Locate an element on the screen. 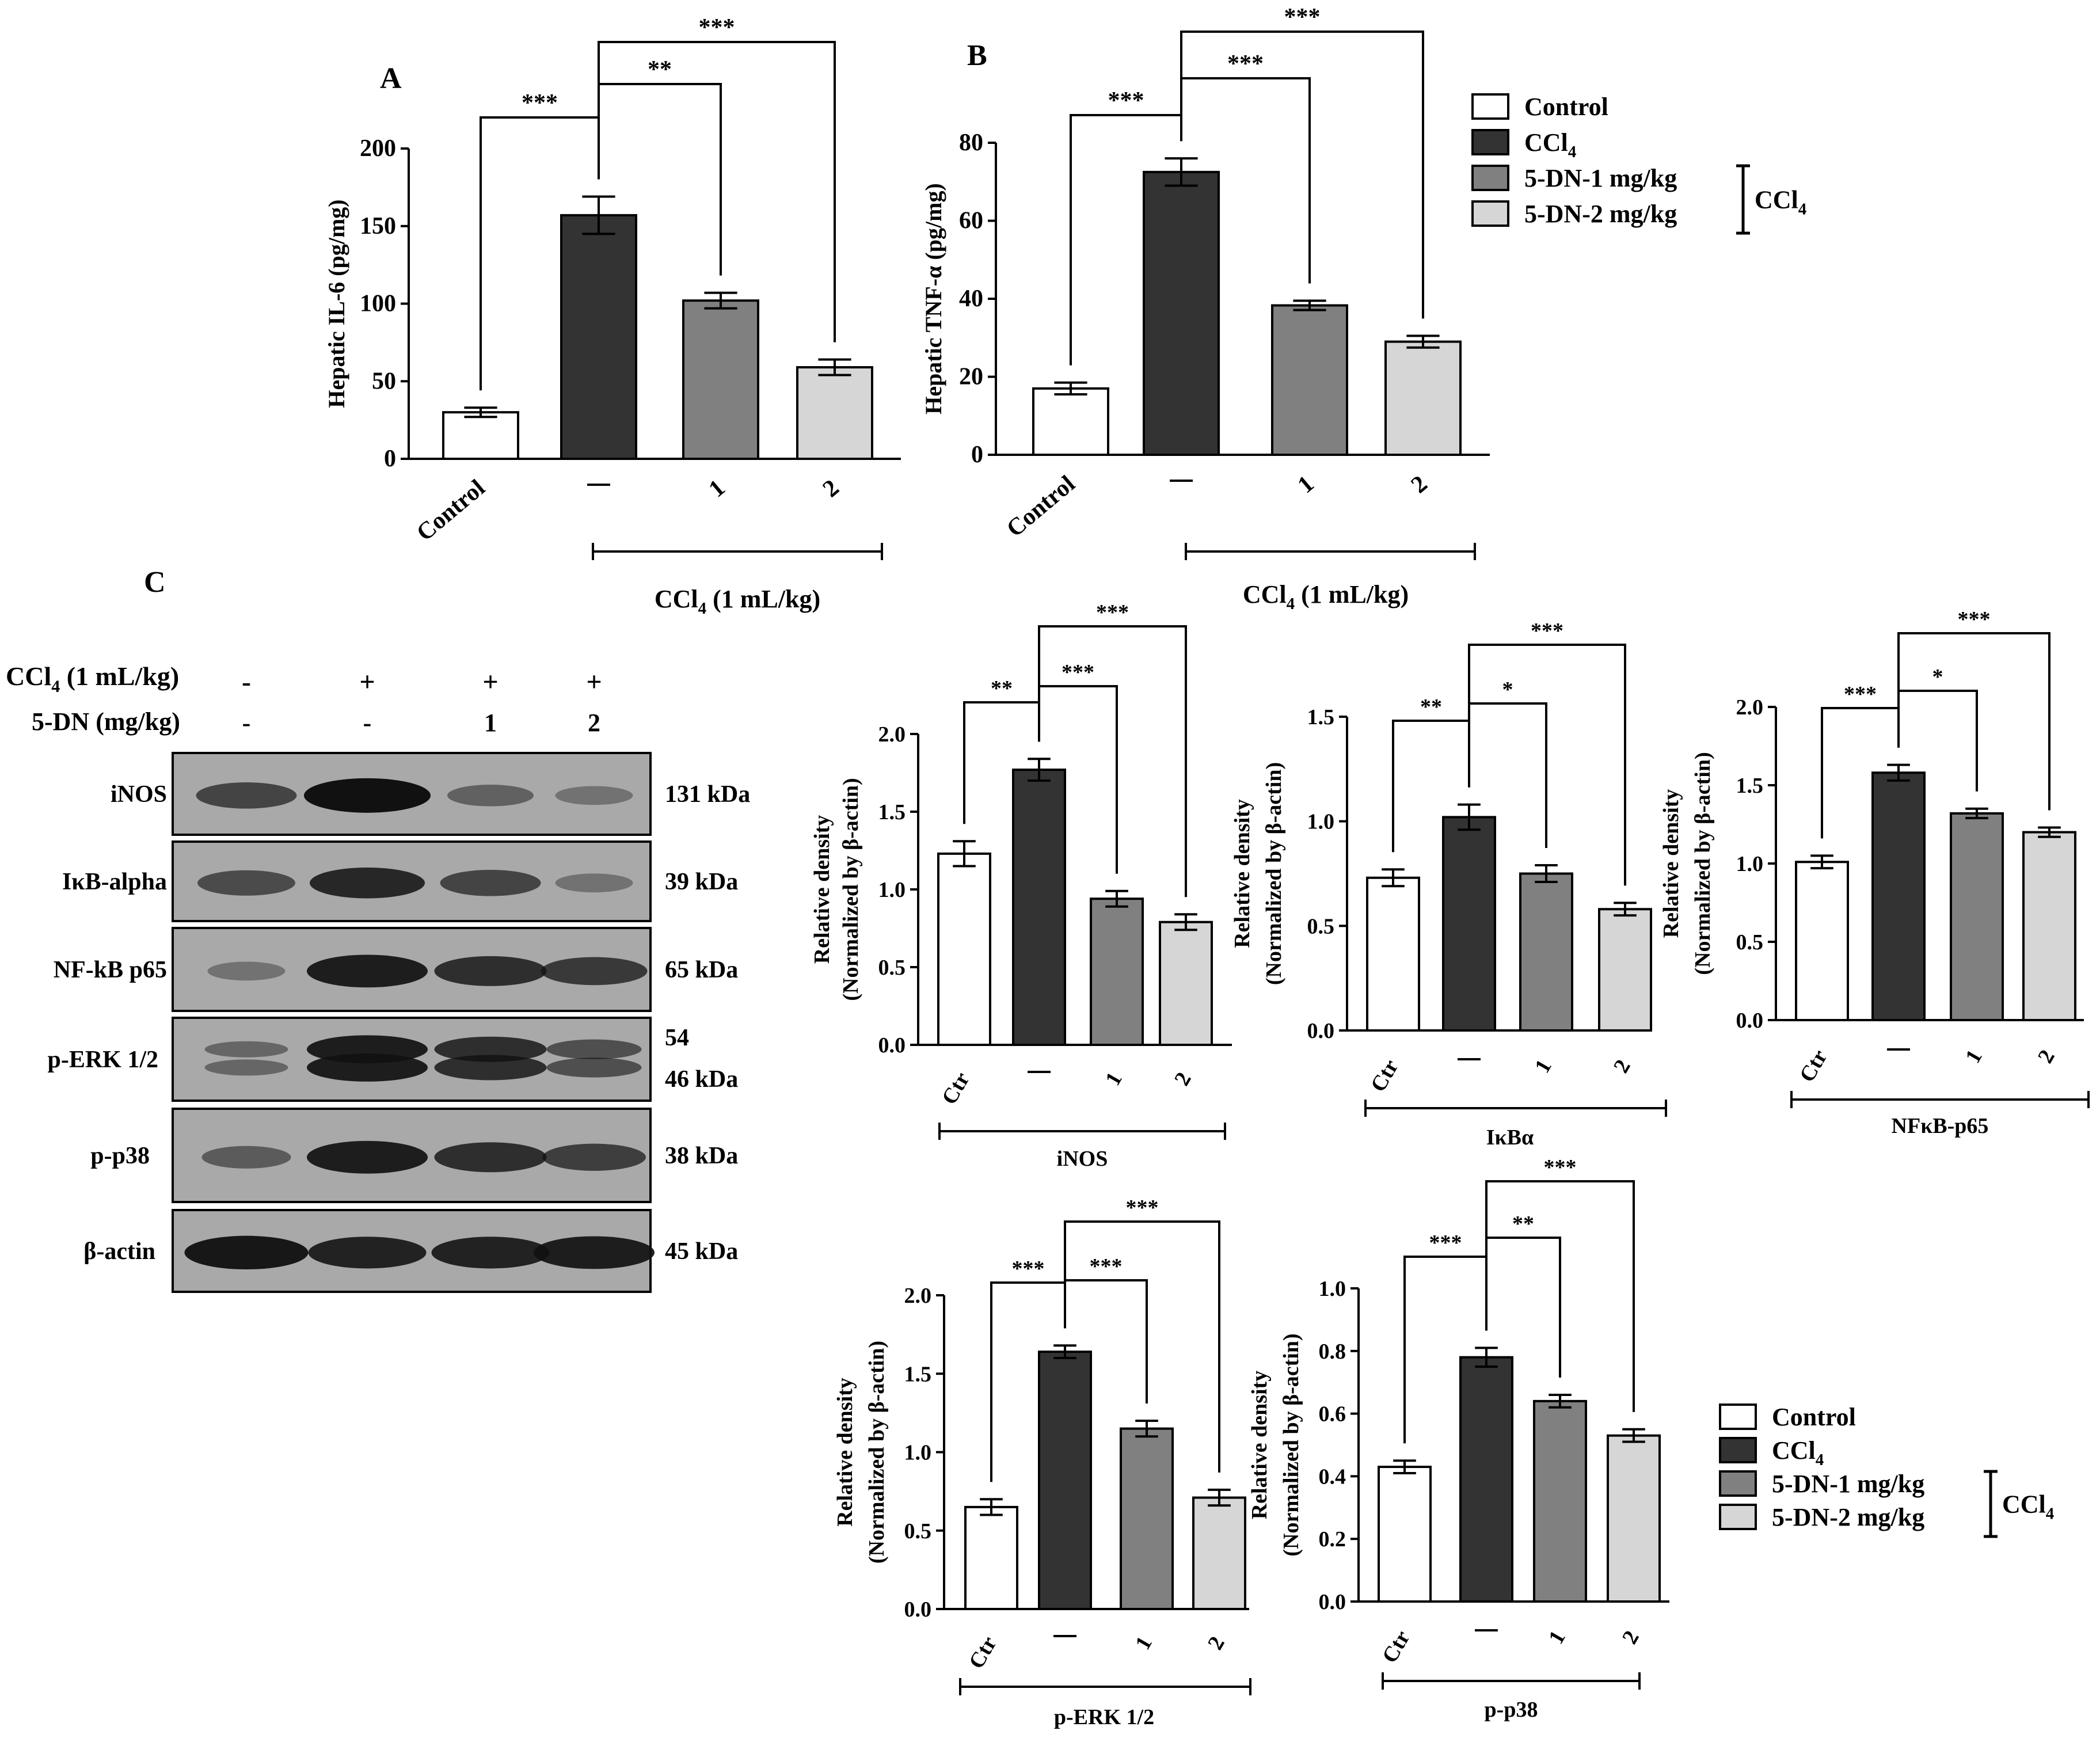 The width and height of the screenshot is (2100, 1742). y-axis-label: Hepatic IL-6 (pg/mg) is located at coordinates (337, 303).